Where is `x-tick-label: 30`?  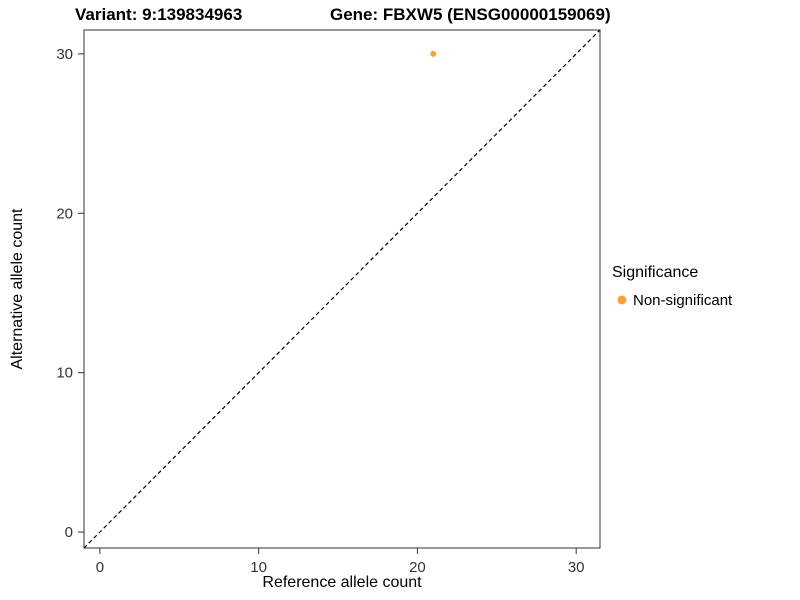
x-tick-label: 30 is located at coordinates (576, 567).